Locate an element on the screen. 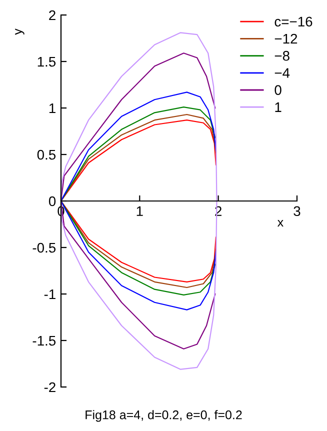  x-axis-title: x is located at coordinates (280, 223).